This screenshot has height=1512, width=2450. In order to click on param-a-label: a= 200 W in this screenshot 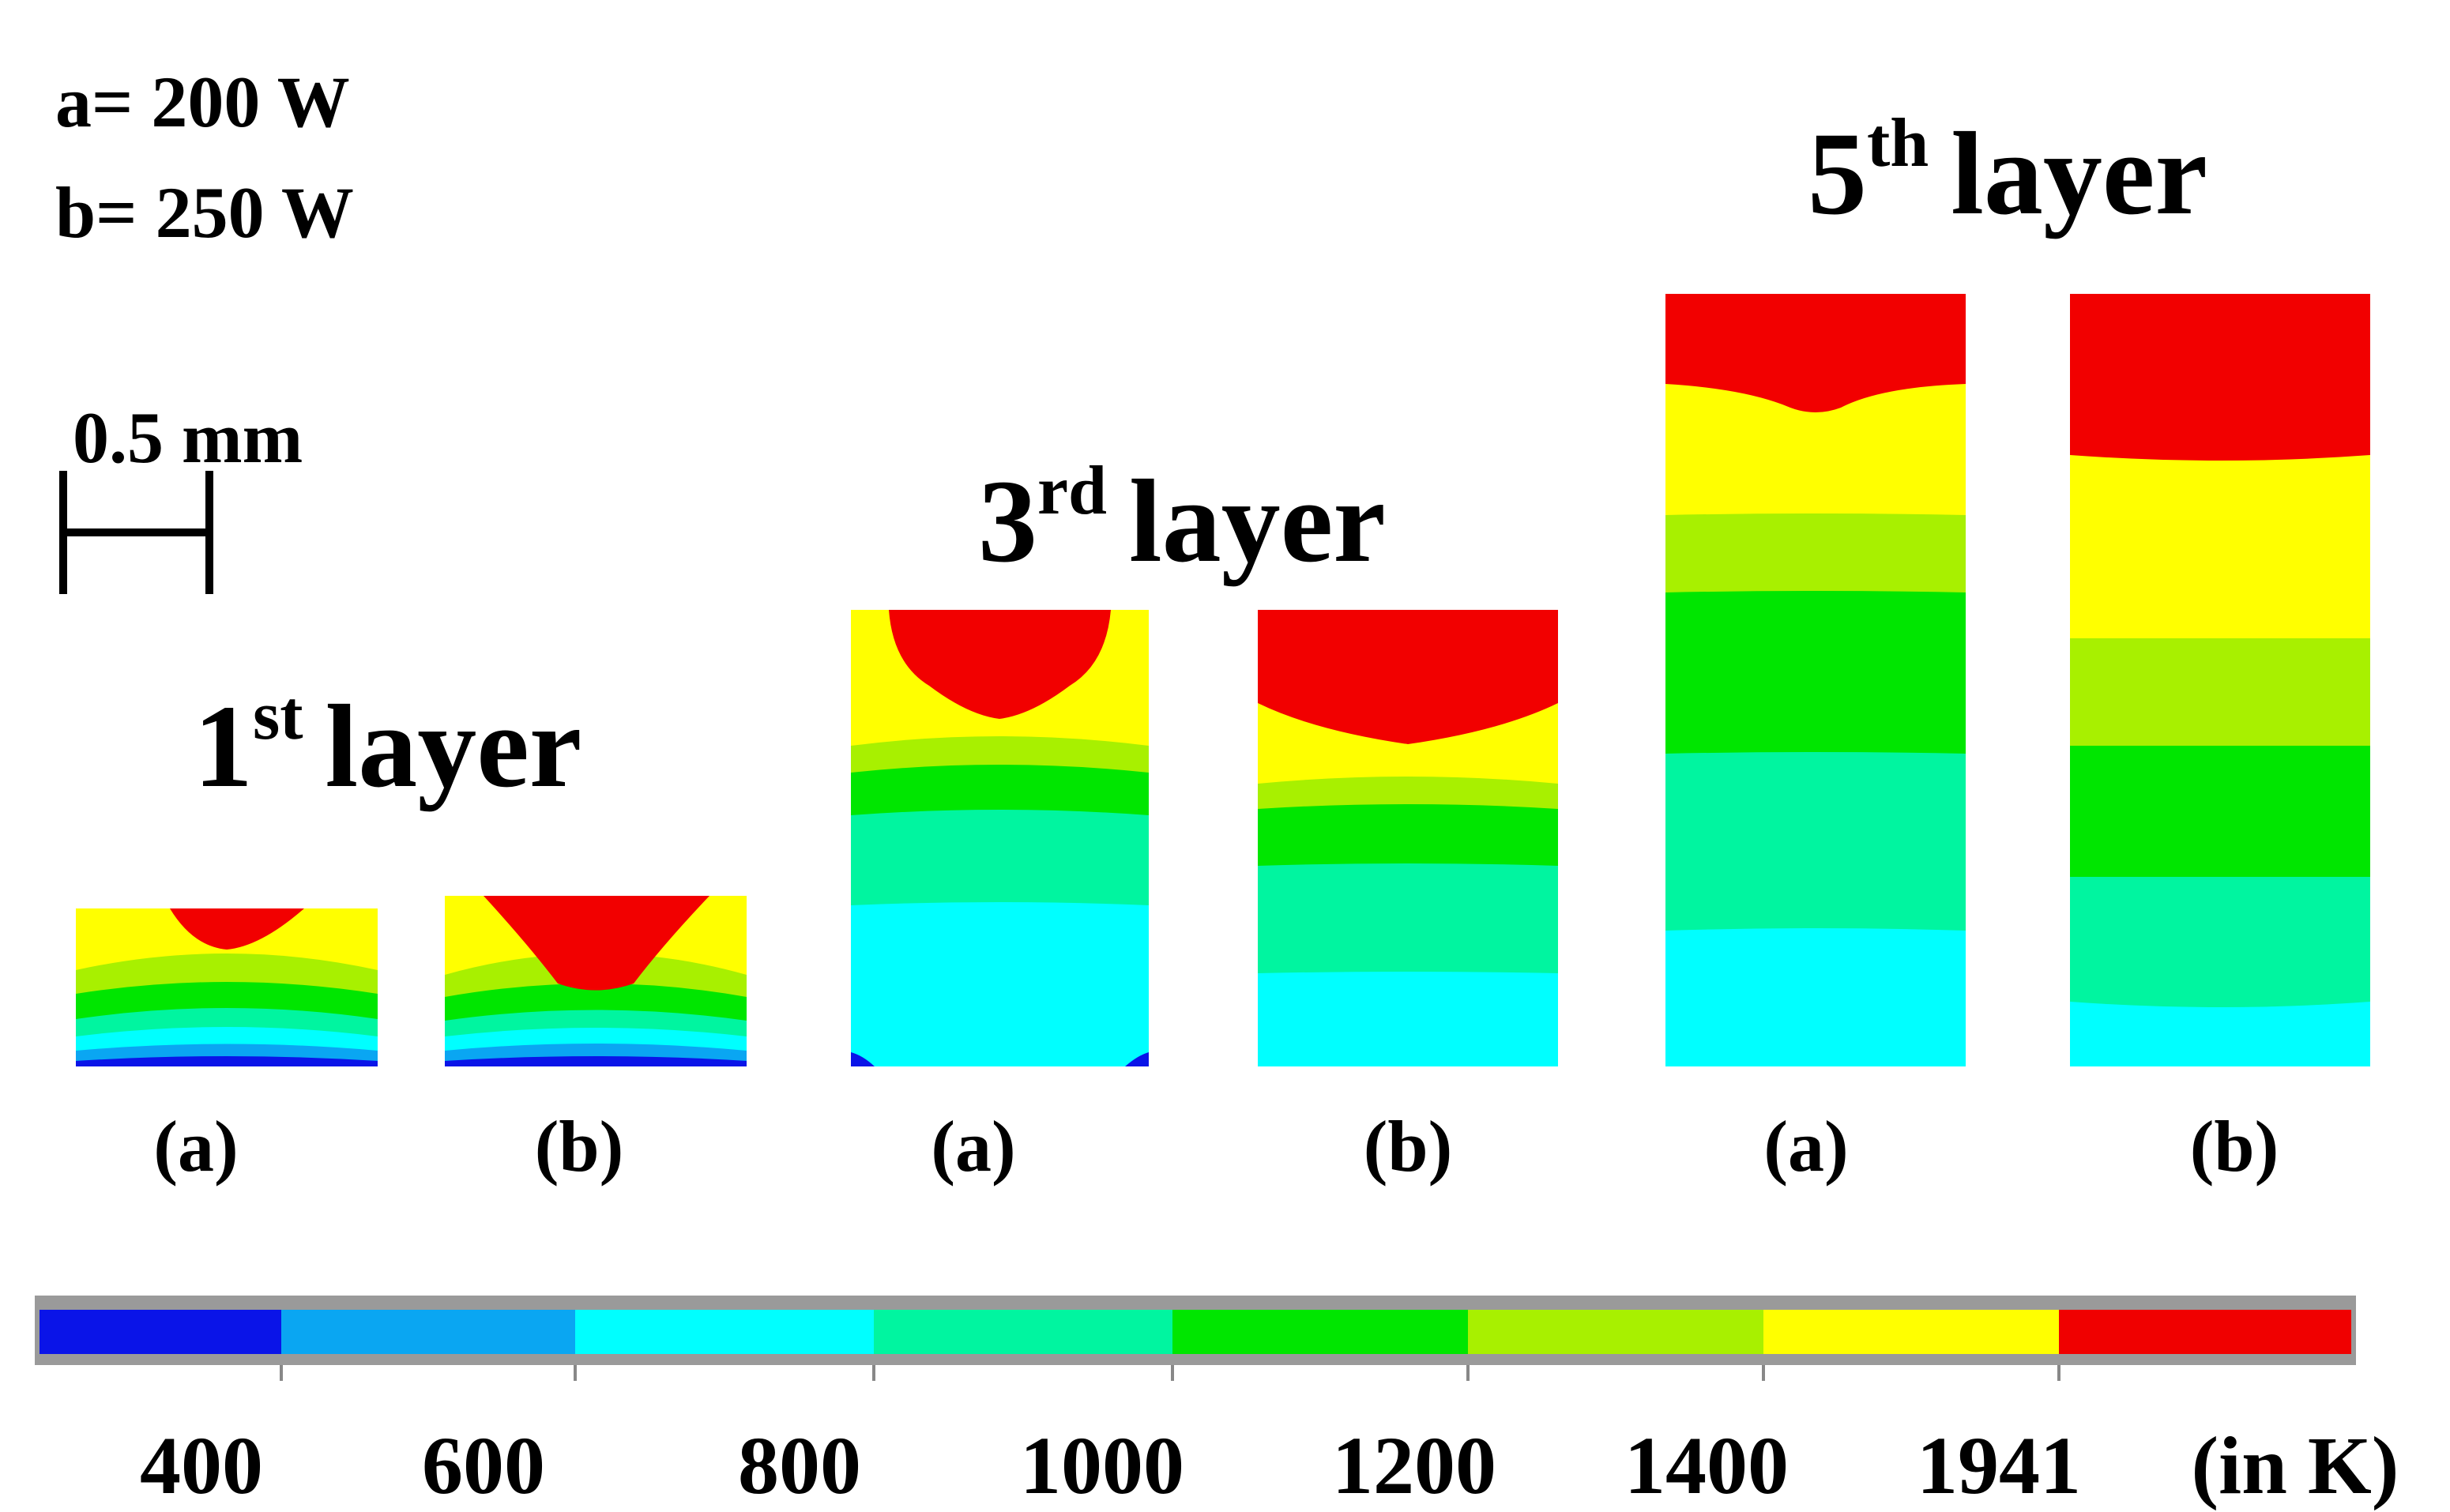, I will do `click(203, 102)`.